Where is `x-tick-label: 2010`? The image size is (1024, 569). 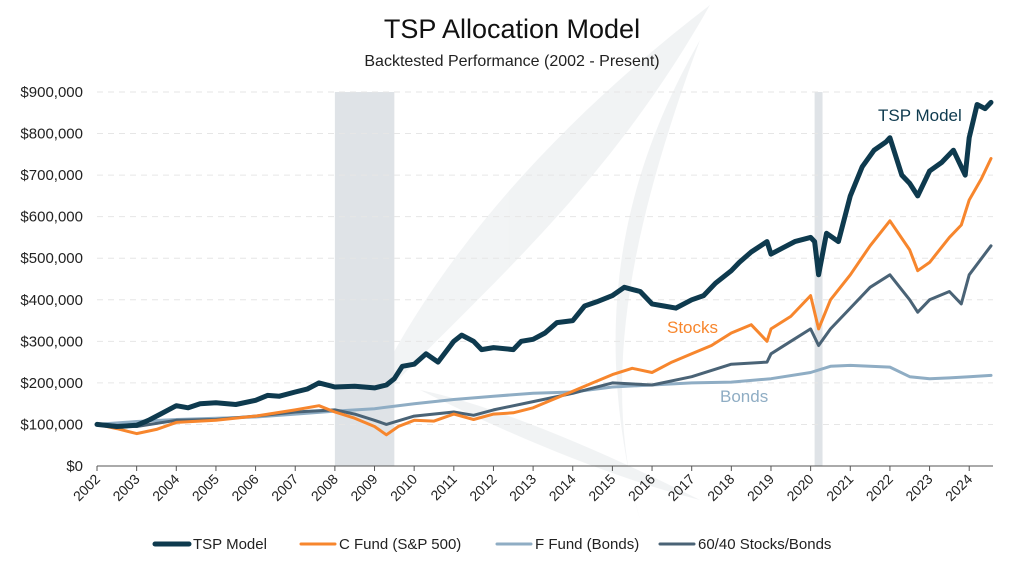 x-tick-label: 2010 is located at coordinates (403, 487).